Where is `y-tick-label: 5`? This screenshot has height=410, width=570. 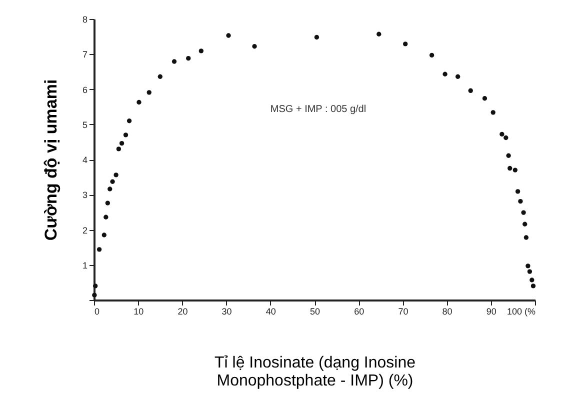 y-tick-label: 5 is located at coordinates (85, 125).